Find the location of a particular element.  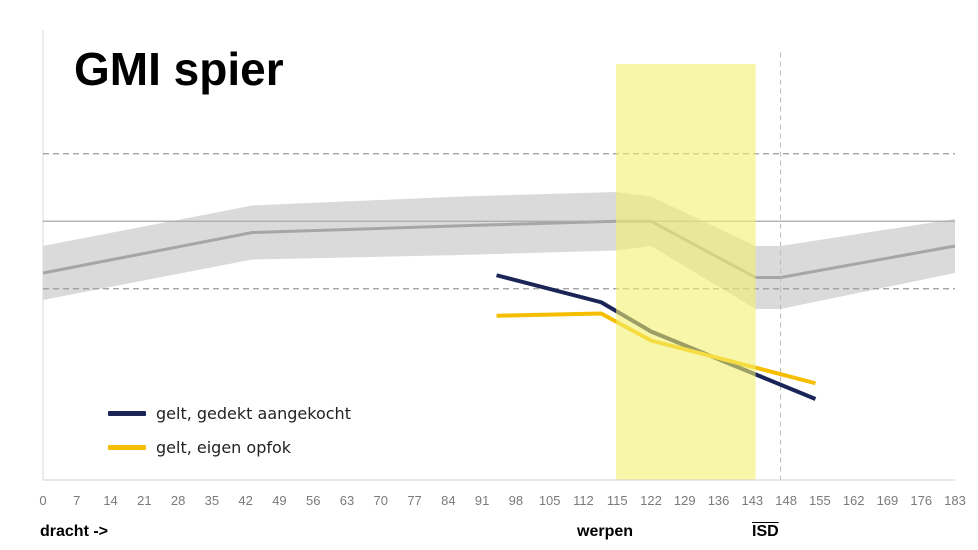

legend-label-gedekt: gelt, gedekt aangekocht is located at coordinates (253, 413).